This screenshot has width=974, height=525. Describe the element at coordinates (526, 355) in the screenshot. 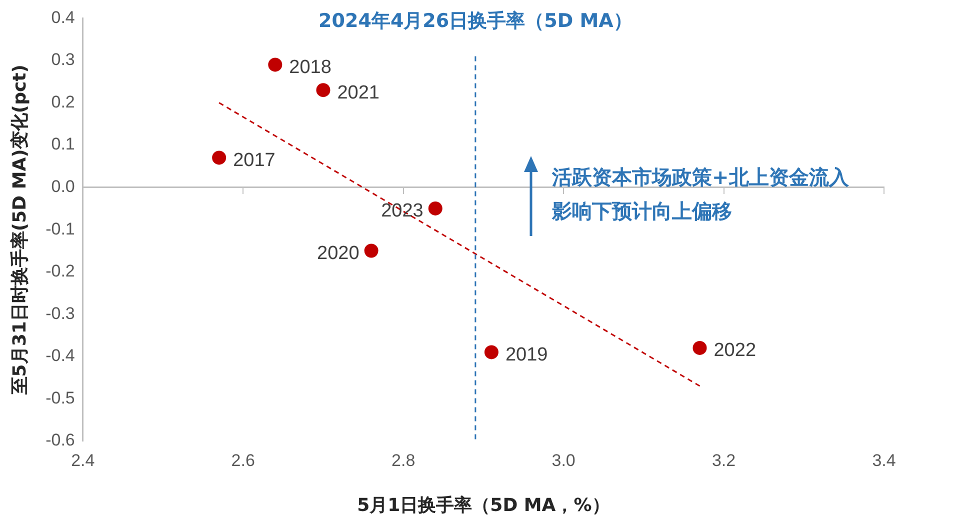

I see `series-label: 2019` at that location.